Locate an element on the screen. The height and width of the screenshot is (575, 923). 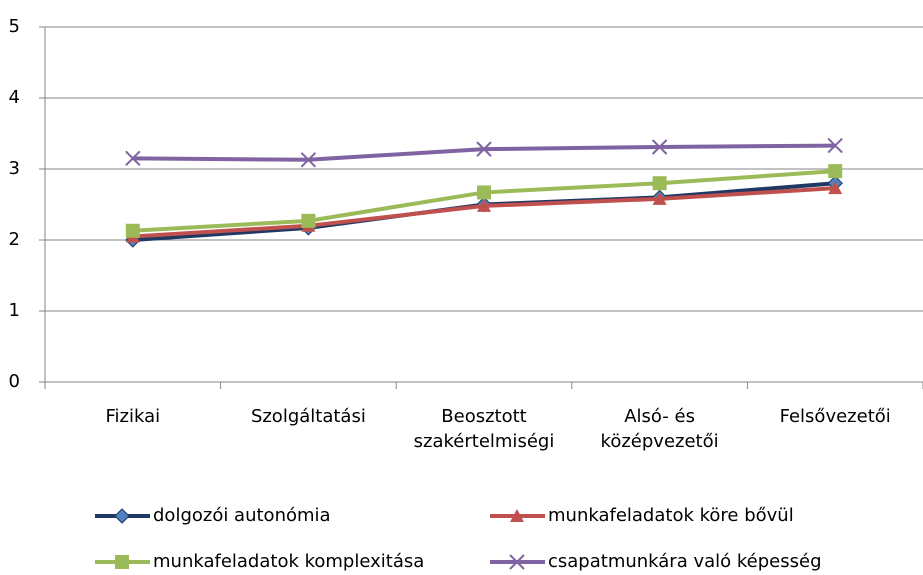
legend-label: munkafeladatok köre bővül is located at coordinates (671, 515).